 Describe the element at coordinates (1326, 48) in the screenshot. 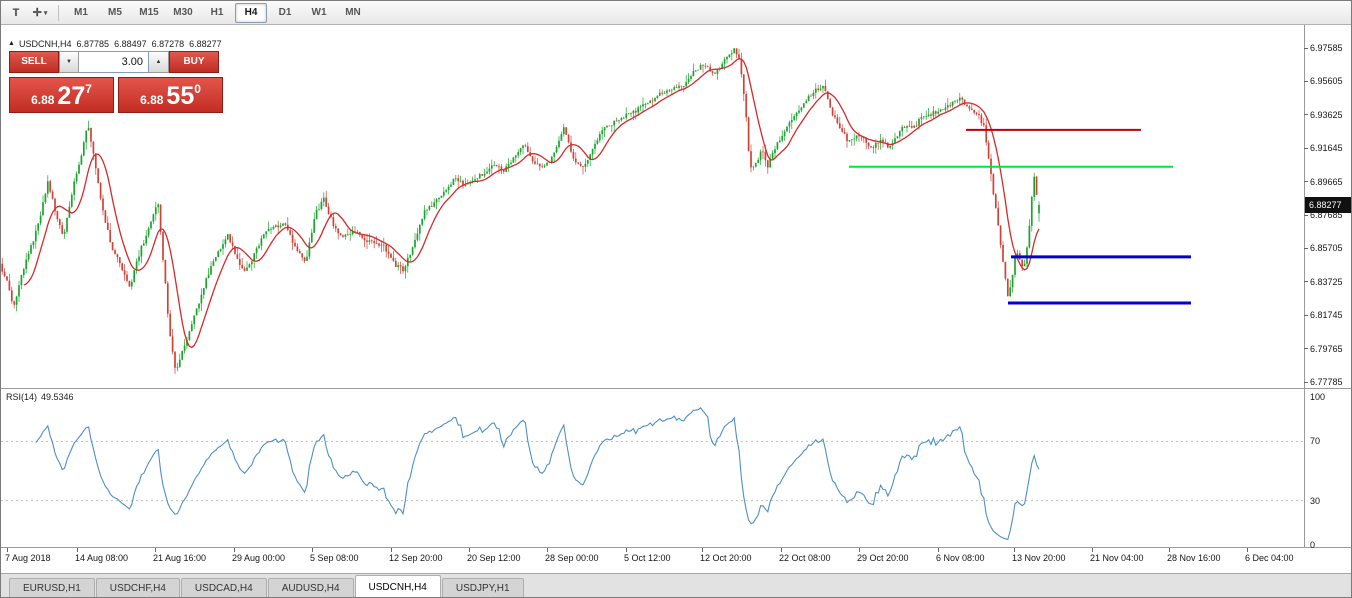

I see `price-axis-label: 6.97585` at that location.